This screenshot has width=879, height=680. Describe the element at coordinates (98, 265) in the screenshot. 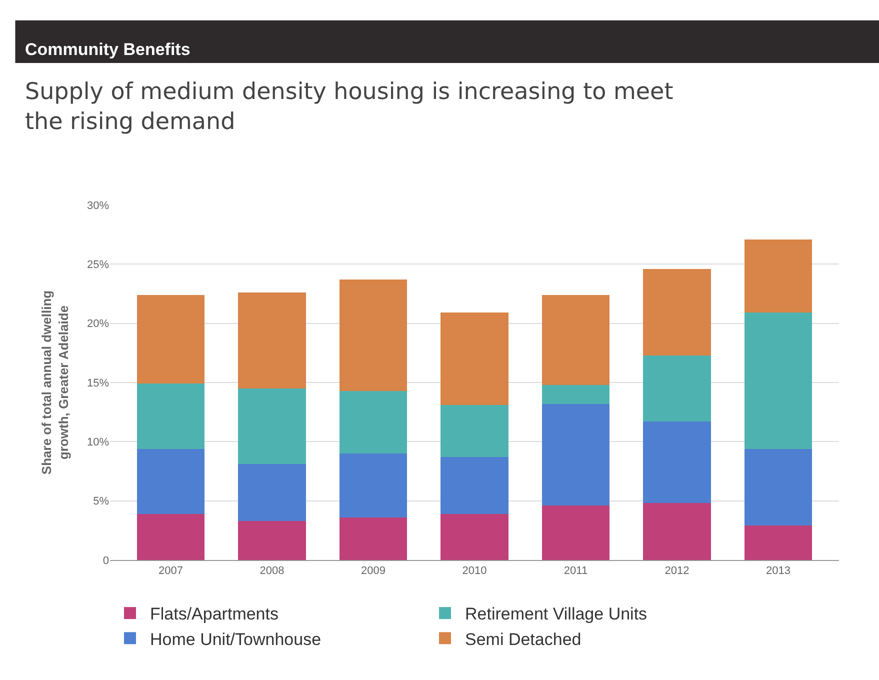

I see `y-tick-label: 25%` at that location.